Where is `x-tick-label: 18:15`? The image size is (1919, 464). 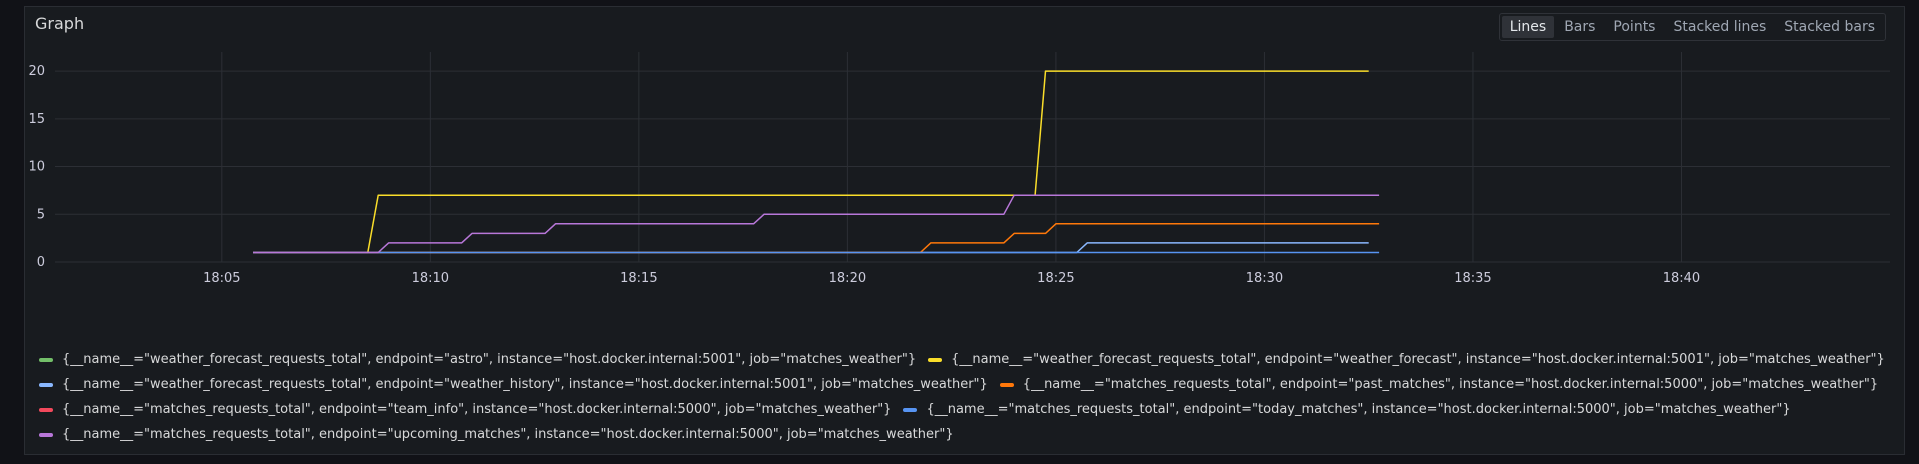
x-tick-label: 18:15 is located at coordinates (638, 278).